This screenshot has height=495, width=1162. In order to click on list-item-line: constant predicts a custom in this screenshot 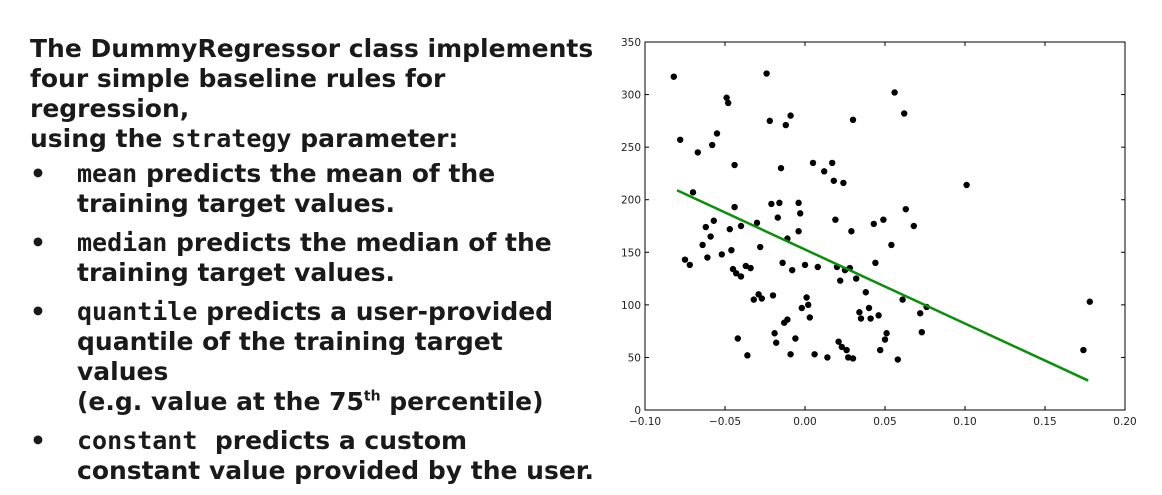, I will do `click(338, 441)`.